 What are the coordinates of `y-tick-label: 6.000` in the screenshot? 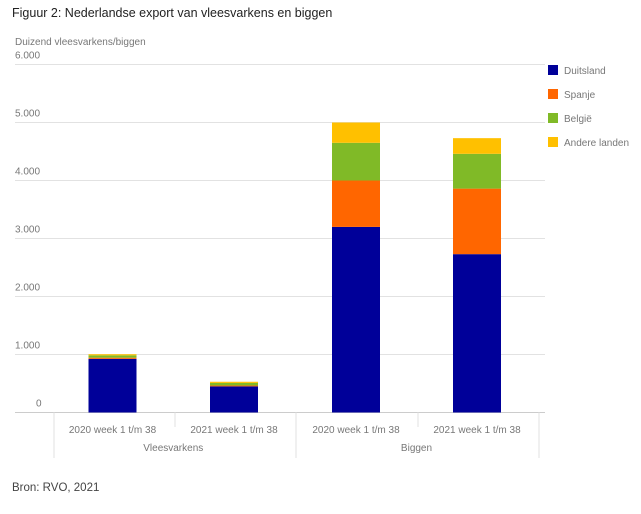 It's located at (27, 56).